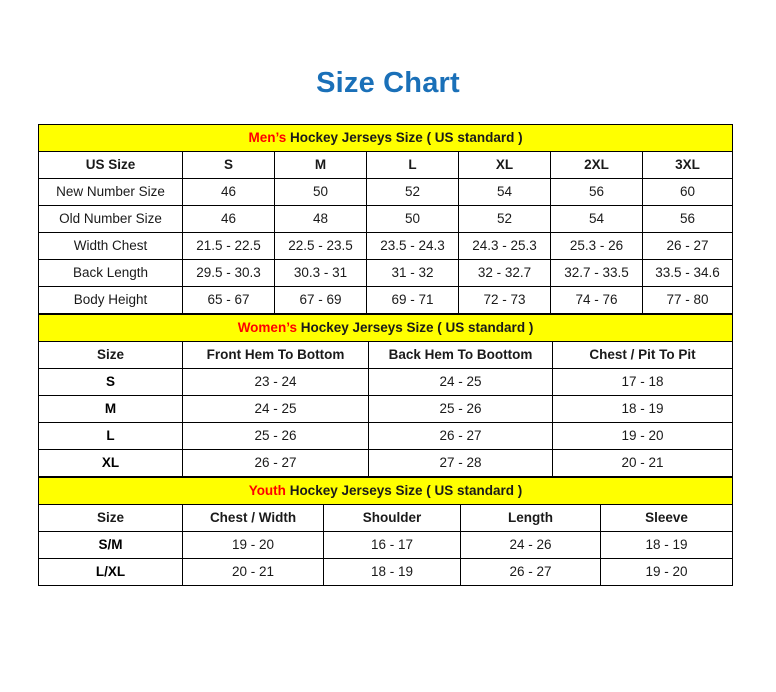 The width and height of the screenshot is (776, 692). What do you see at coordinates (110, 219) in the screenshot?
I see `row-label: Old Number Size` at bounding box center [110, 219].